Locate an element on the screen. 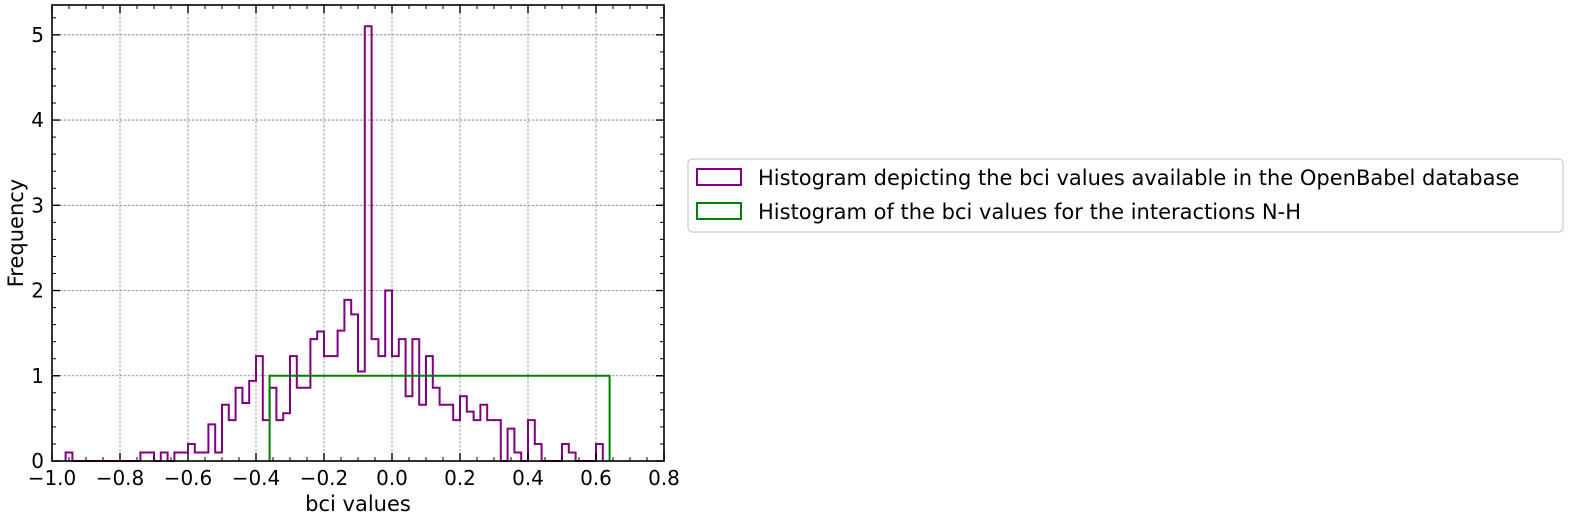 This screenshot has height=528, width=1589. x-tick-labels: −1.0 −0.8 −0.6 −0.4 −0.2 0.0 0.2 0.4 0.6 0.8 is located at coordinates (354, 478).